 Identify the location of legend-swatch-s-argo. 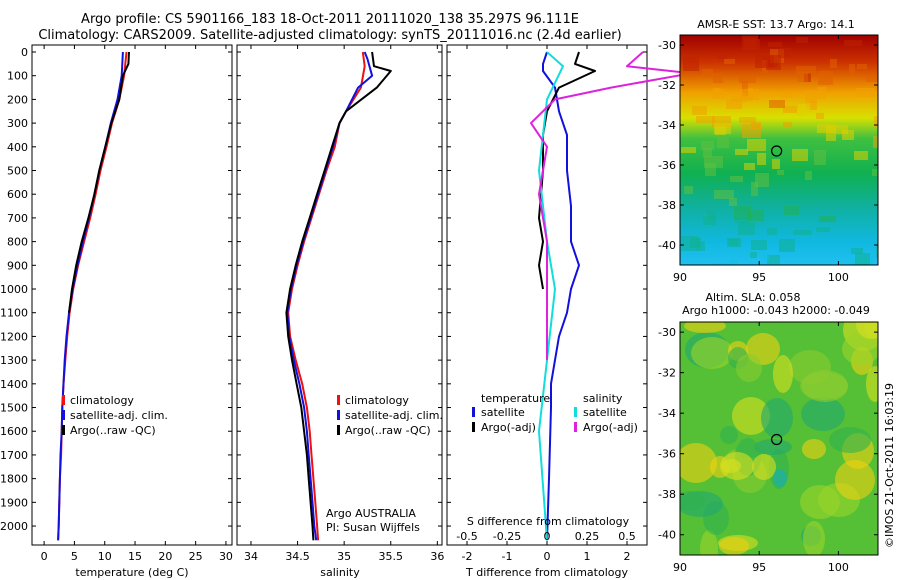
(575, 427).